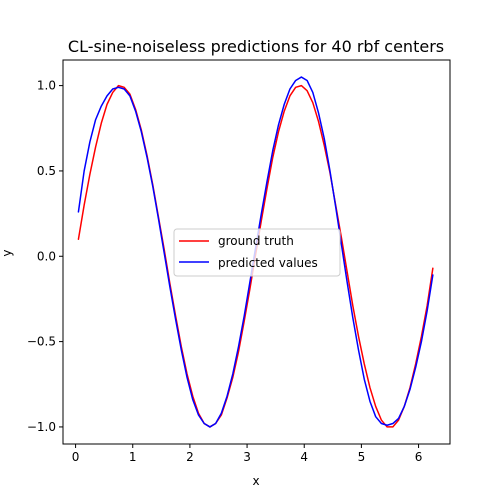  Describe the element at coordinates (7, 252) in the screenshot. I see `y-axis-label: y` at that location.